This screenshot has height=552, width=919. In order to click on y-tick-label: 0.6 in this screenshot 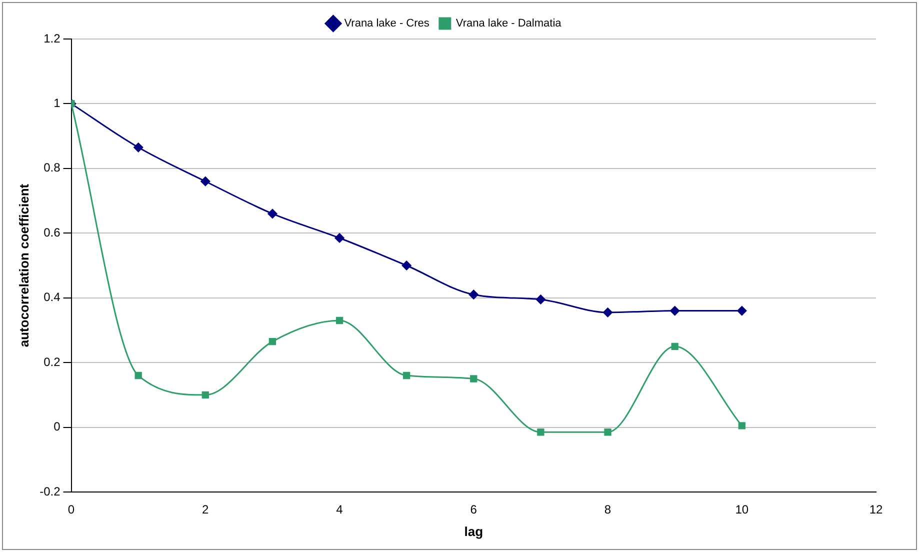, I will do `click(52, 232)`.